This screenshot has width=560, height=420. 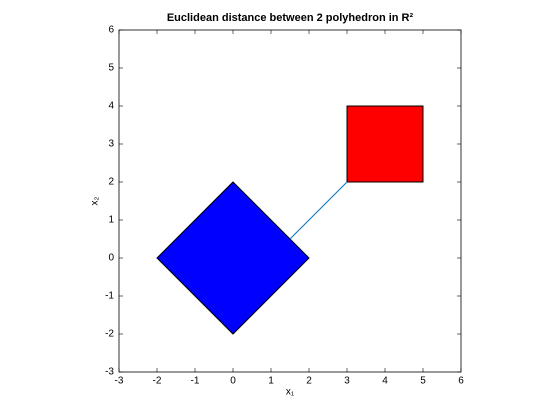 What do you see at coordinates (423, 381) in the screenshot?
I see `x-tick-label: 5` at bounding box center [423, 381].